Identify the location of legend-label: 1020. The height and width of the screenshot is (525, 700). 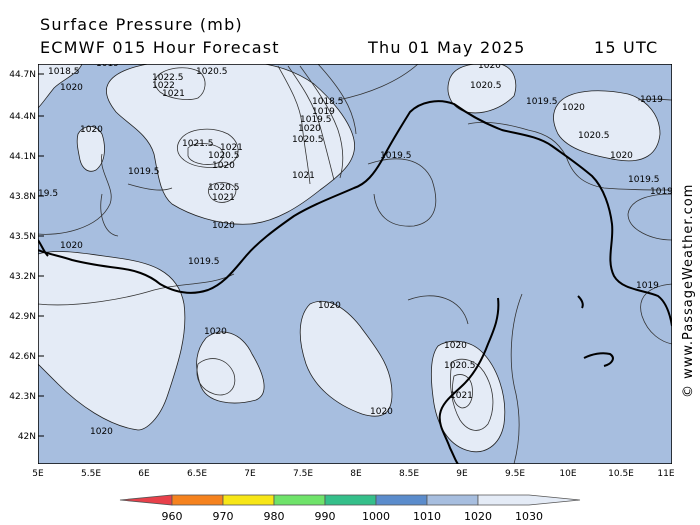
(478, 516).